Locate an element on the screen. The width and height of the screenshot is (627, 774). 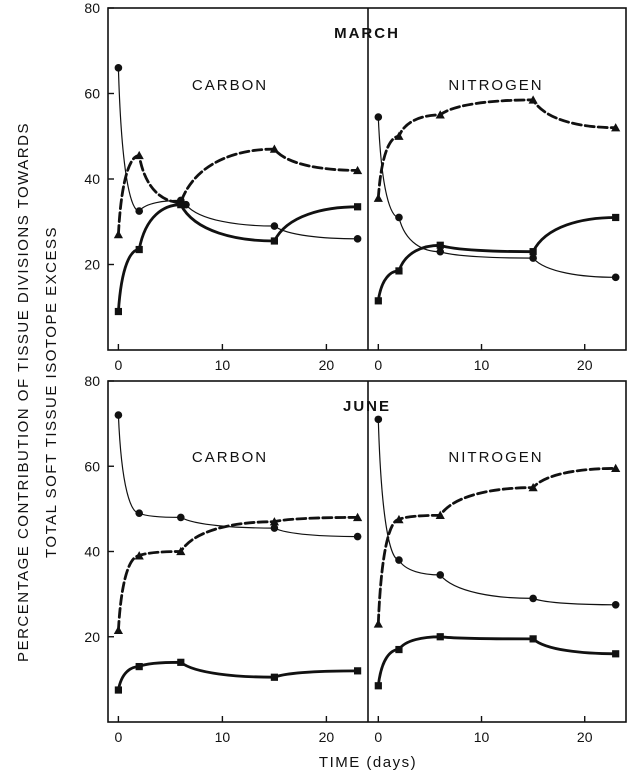
panel-label-june-nitrogen: NITROGEN is located at coordinates (495, 457).